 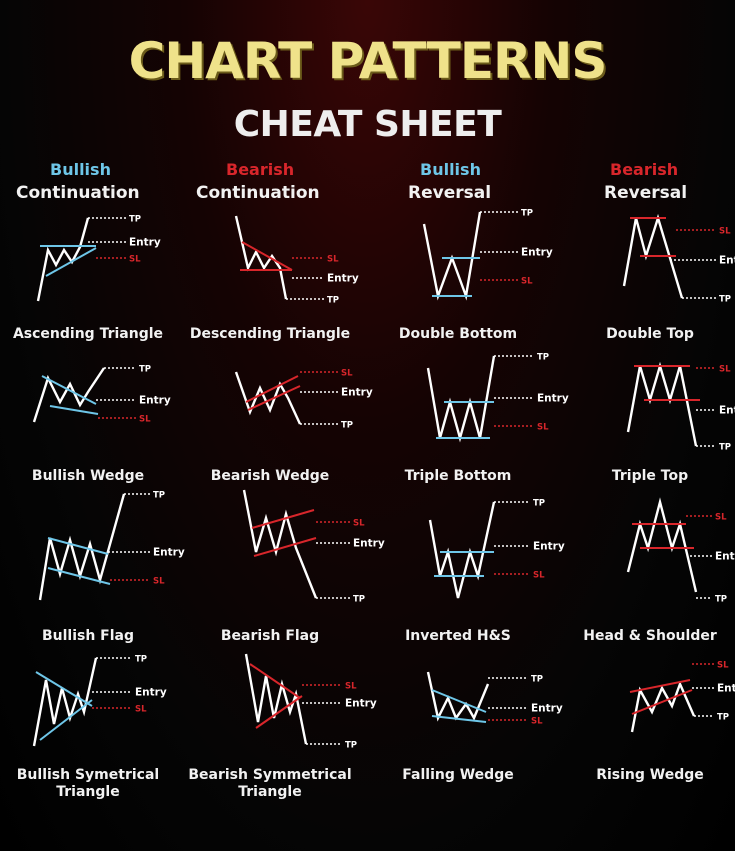 I want to click on pattern-label: Inverted H&S, so click(x=458, y=636).